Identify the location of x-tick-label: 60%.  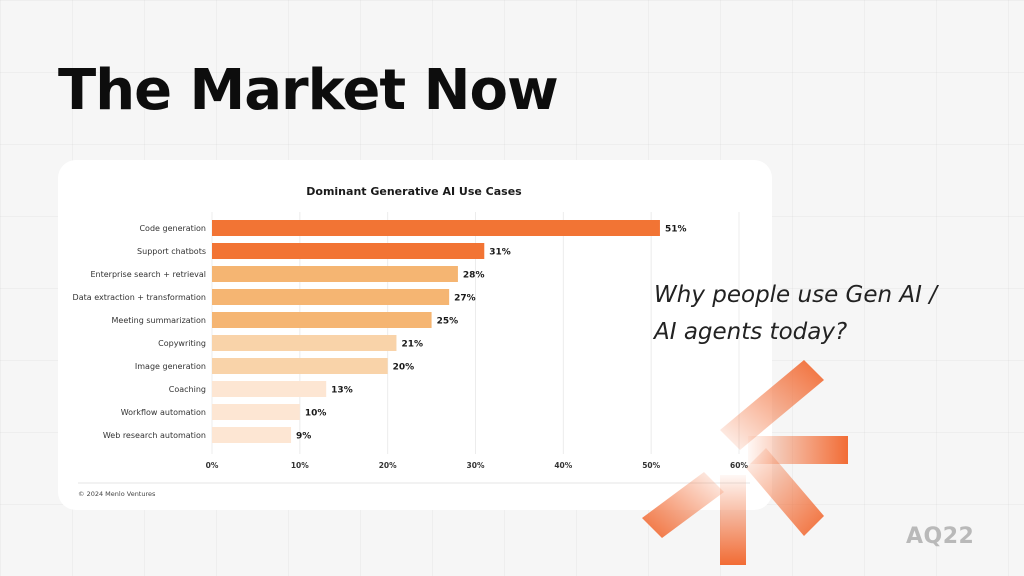
(739, 465).